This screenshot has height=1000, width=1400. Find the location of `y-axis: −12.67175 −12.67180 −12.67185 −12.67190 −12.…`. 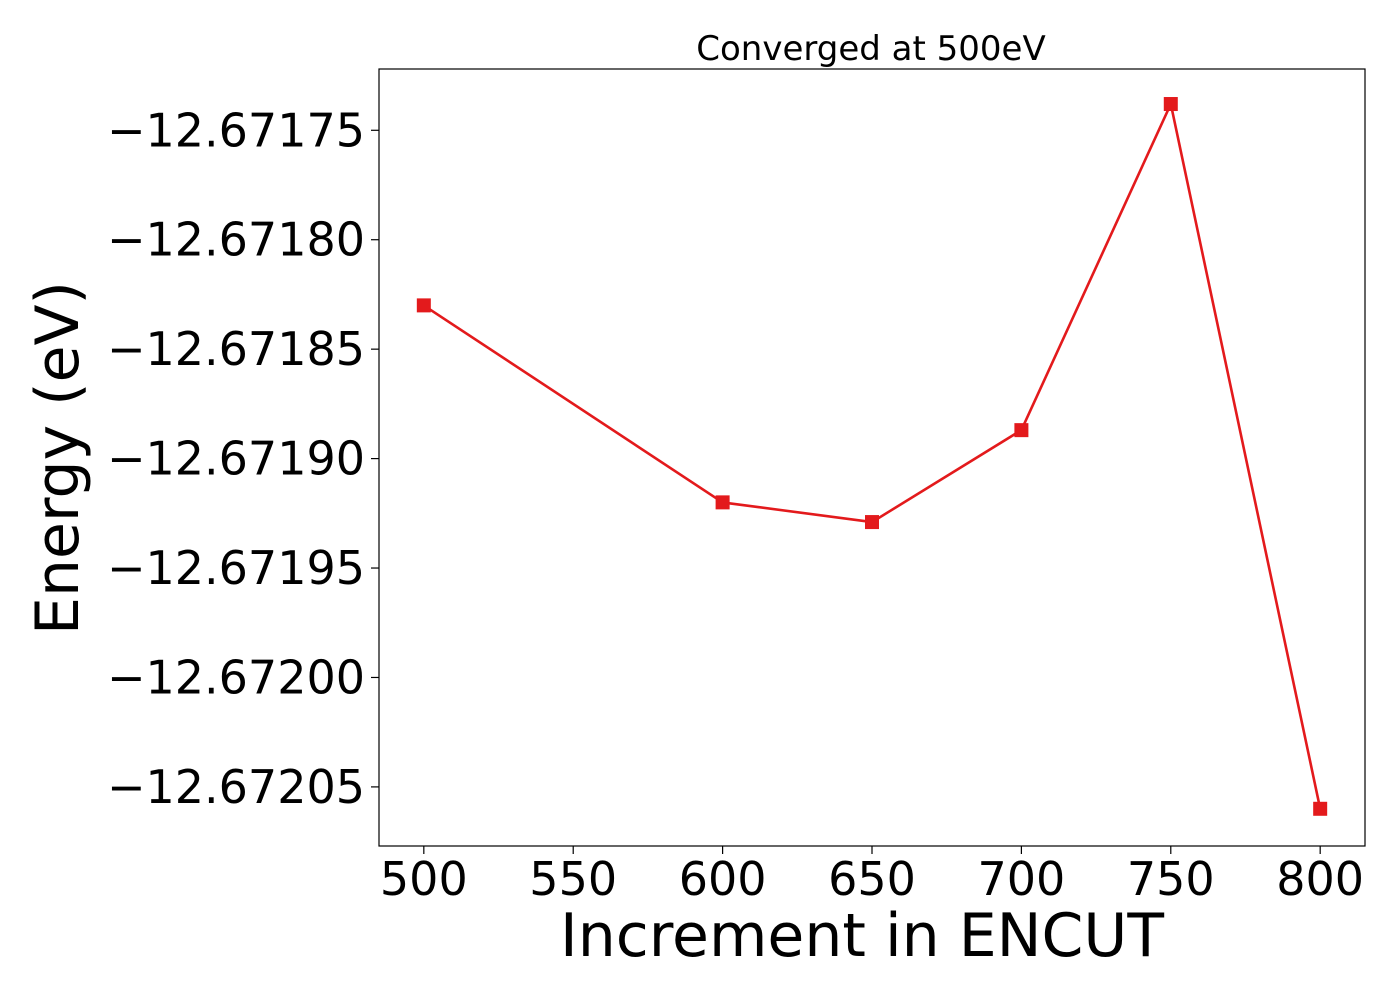

y-axis: −12.67175 −12.67180 −12.67185 −12.67190 −12.… is located at coordinates (243, 458).